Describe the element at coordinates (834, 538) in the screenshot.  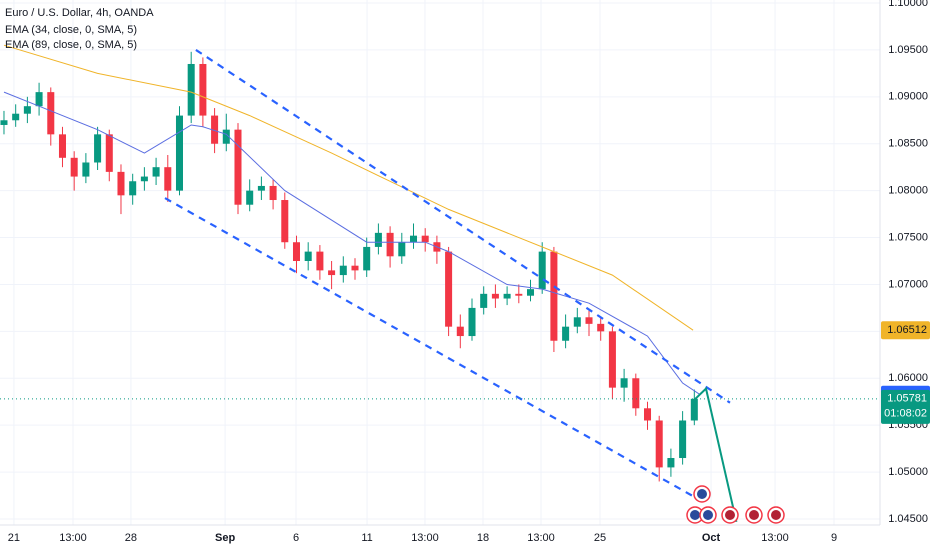
I see `x-tick-label: 9` at that location.